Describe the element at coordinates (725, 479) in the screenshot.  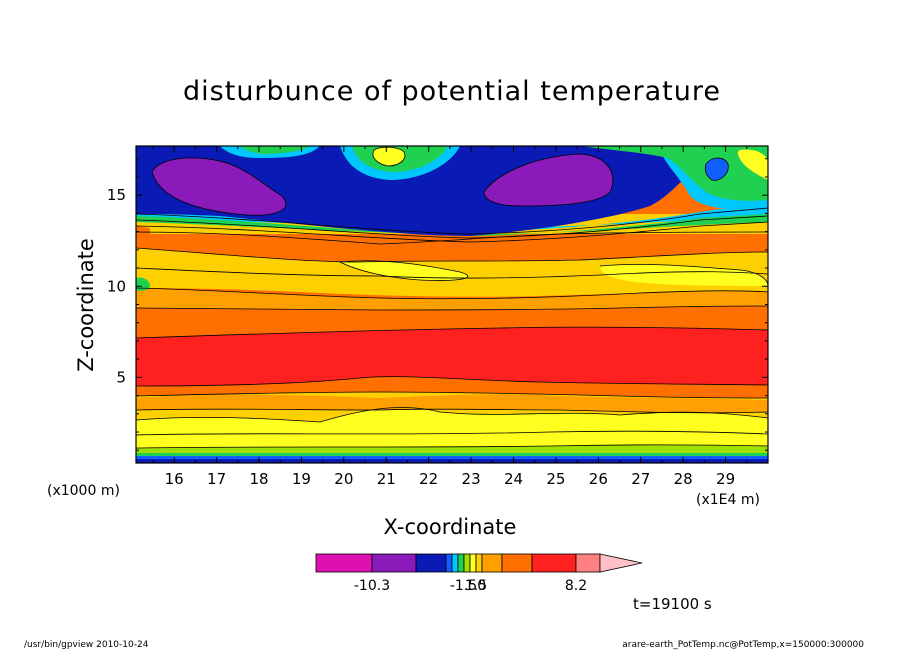
I see `x-tick-label: 29` at that location.